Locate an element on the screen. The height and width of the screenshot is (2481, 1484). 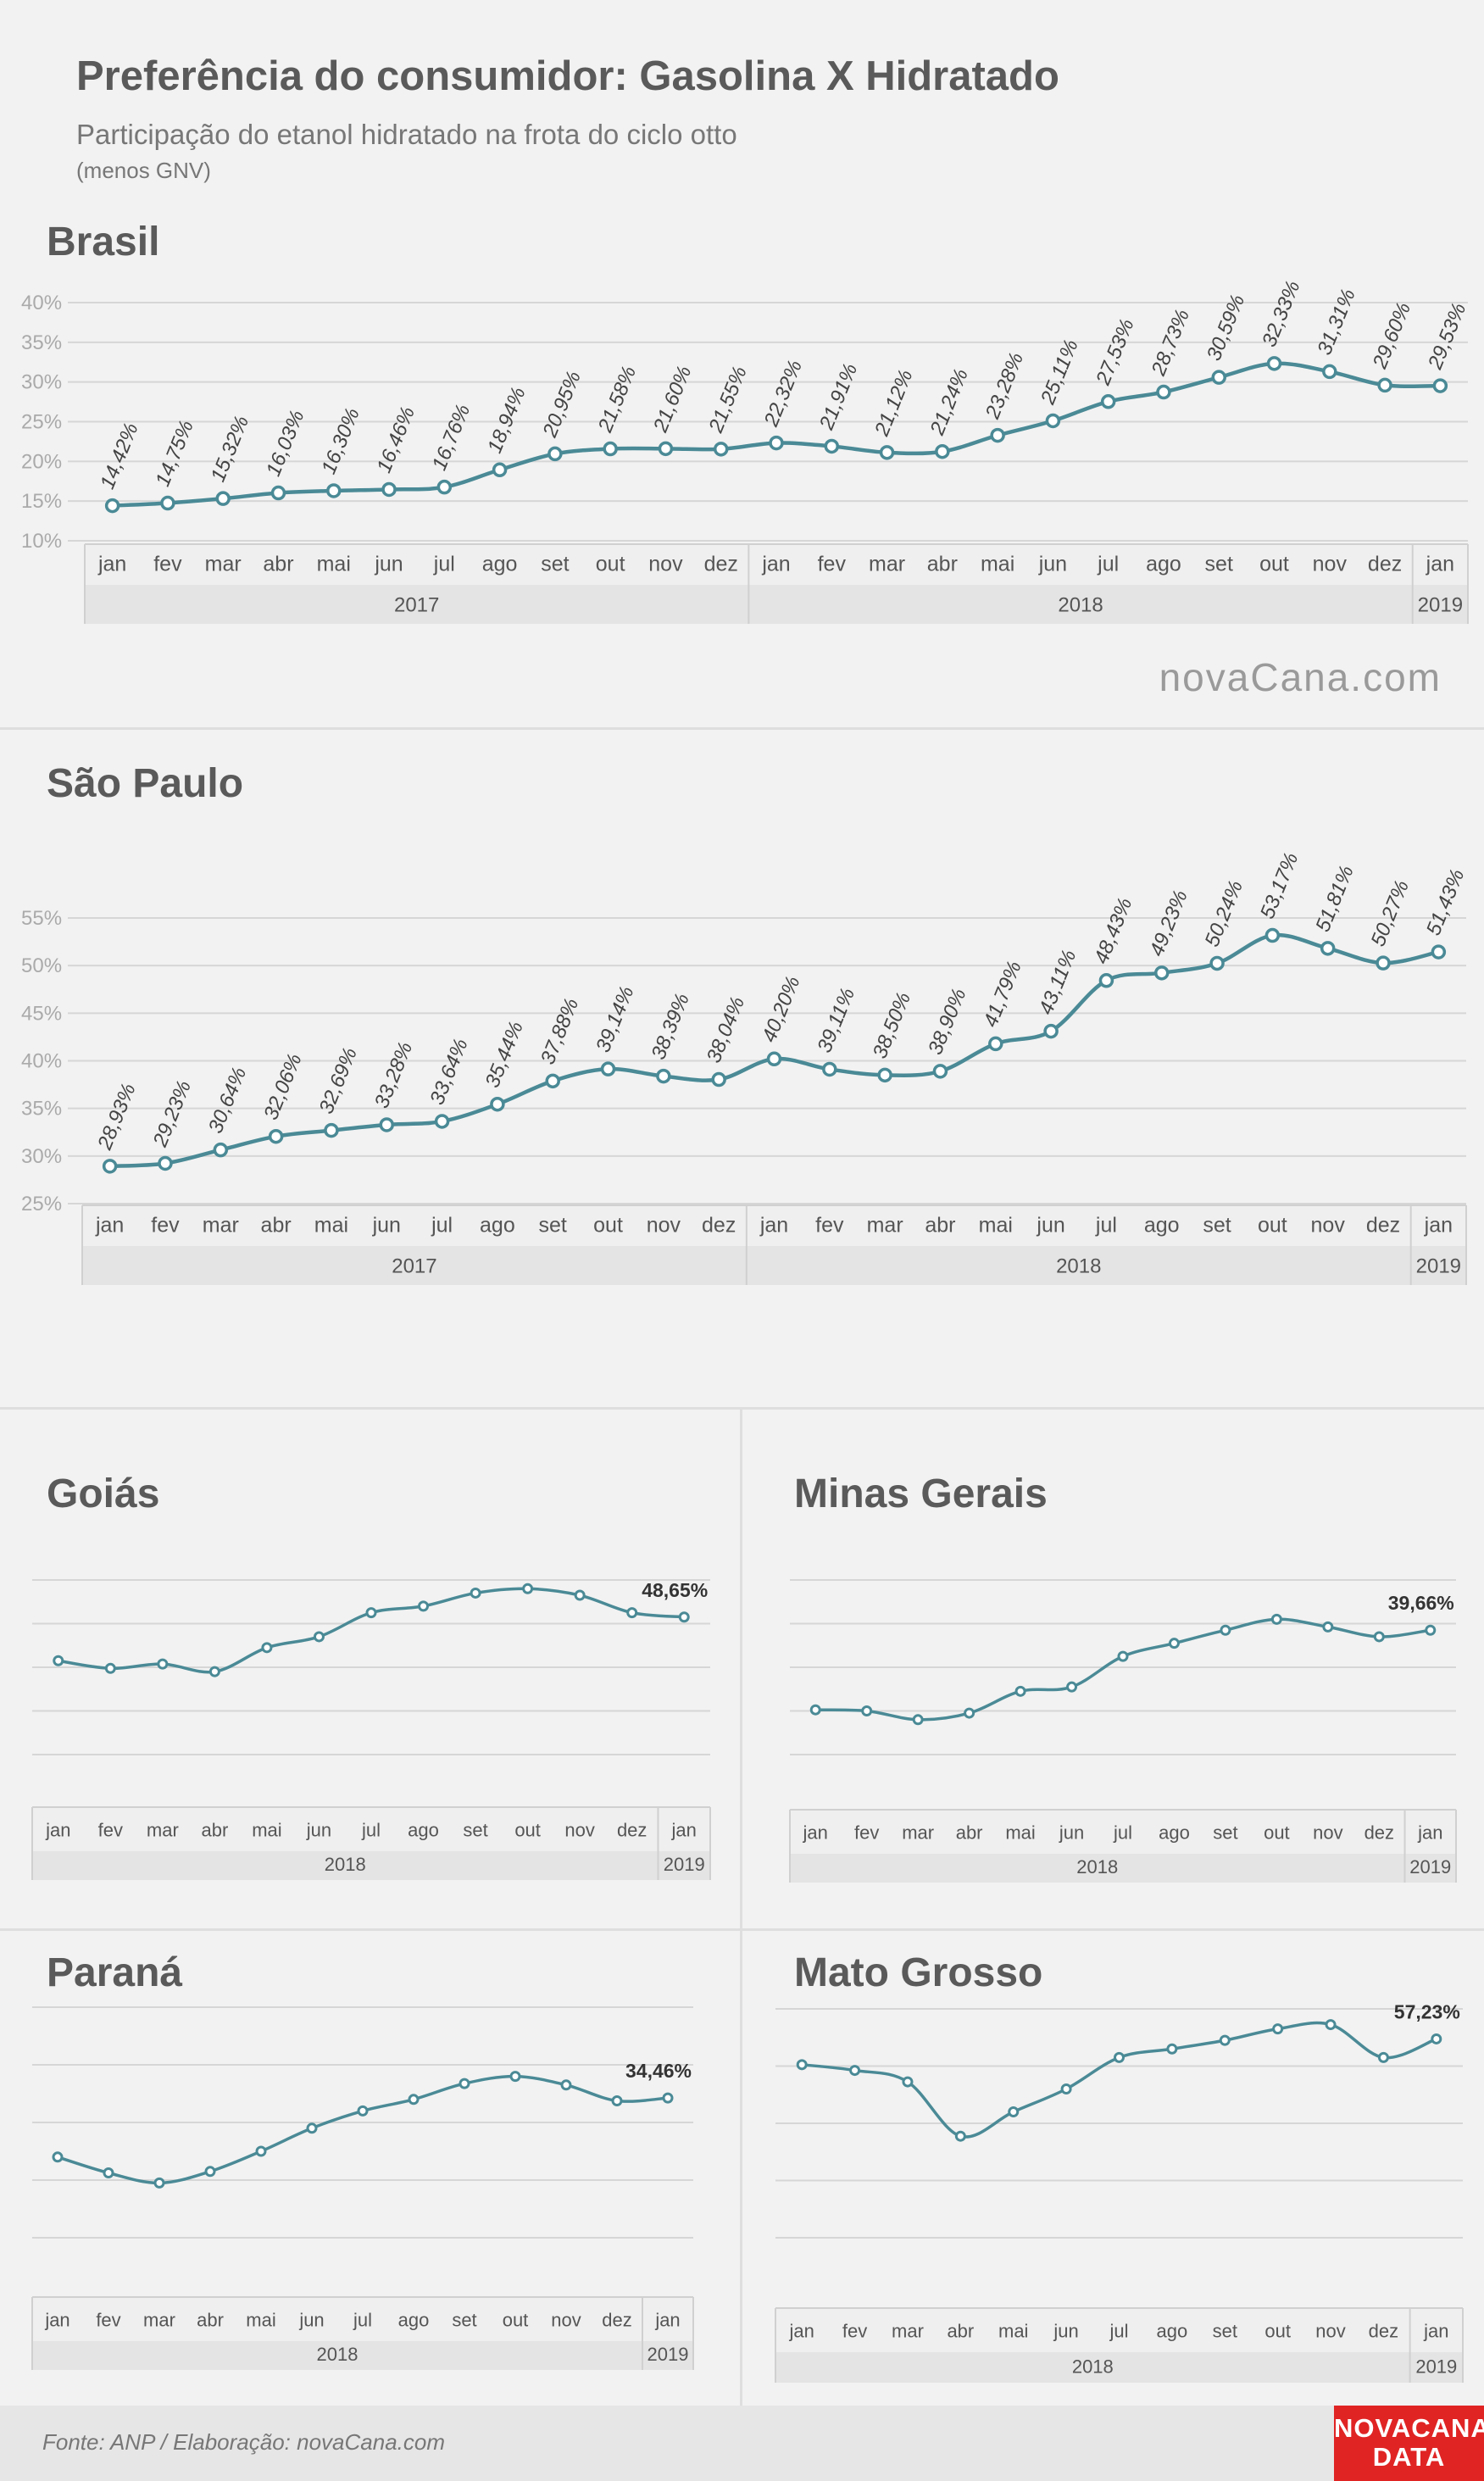
last-value-label: 57,23% is located at coordinates (1427, 2011).